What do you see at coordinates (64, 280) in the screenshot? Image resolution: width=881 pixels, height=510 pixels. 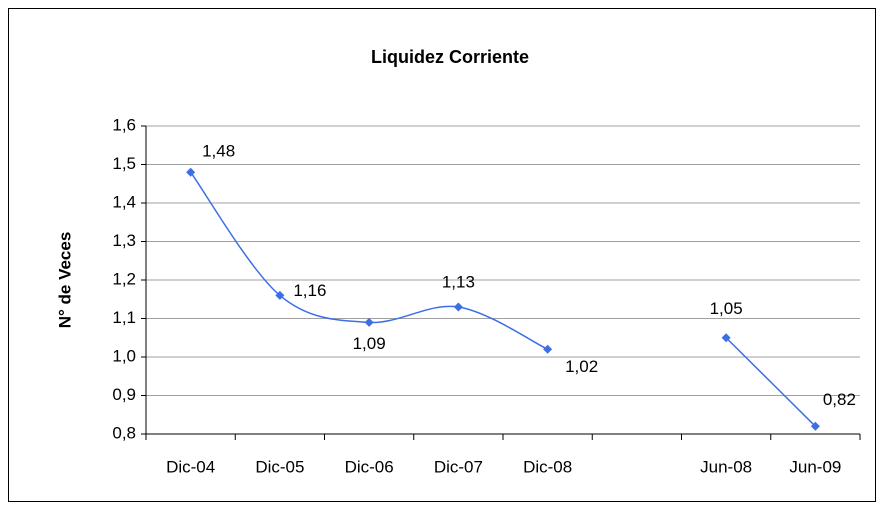 I see `y-axis-title: N° de Veces` at bounding box center [64, 280].